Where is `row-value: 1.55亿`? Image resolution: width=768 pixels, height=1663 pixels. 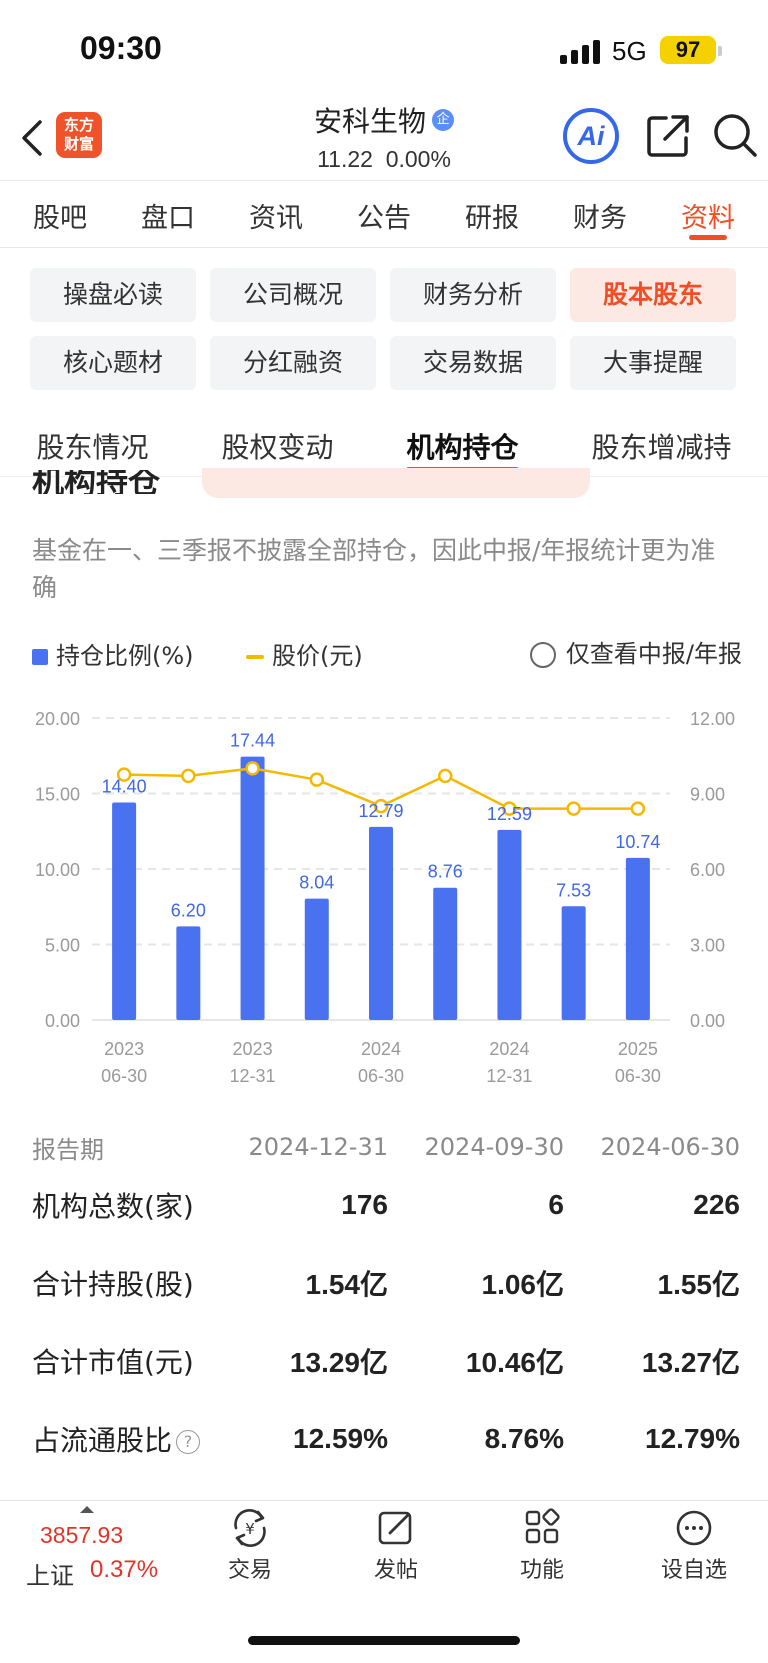 row-value: 1.55亿 is located at coordinates (699, 1284).